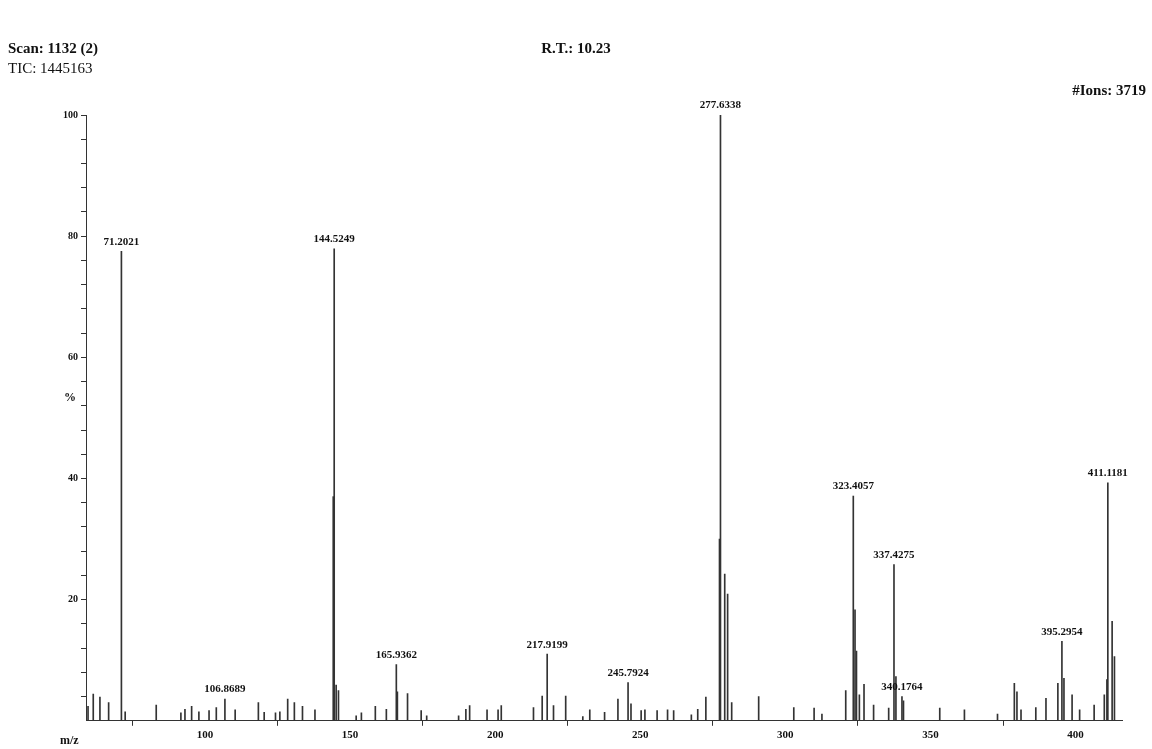 The height and width of the screenshot is (749, 1152). What do you see at coordinates (205, 734) in the screenshot?
I see `x-tick-label: 100` at bounding box center [205, 734].